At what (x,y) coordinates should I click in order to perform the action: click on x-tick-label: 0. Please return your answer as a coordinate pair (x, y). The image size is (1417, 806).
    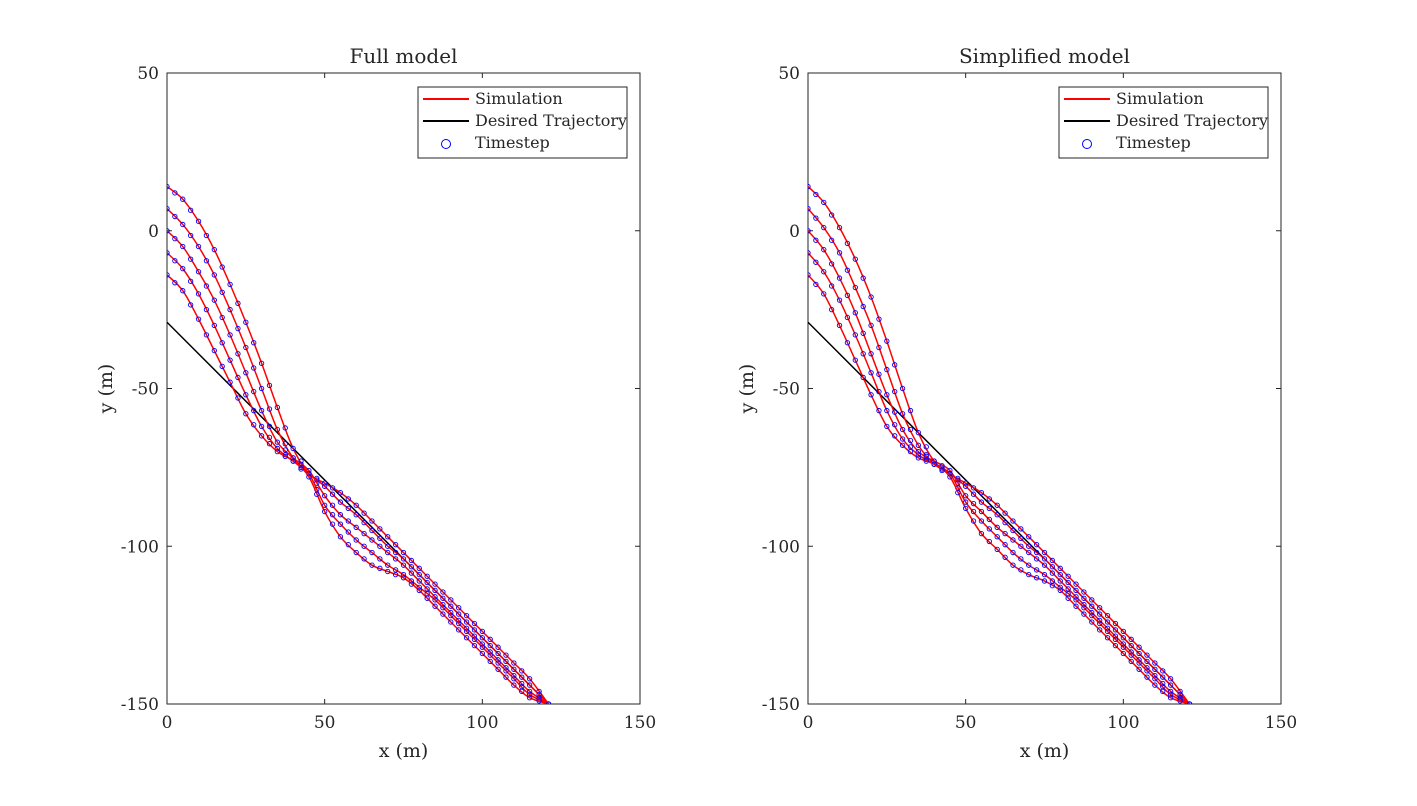
    Looking at the image, I should click on (808, 723).